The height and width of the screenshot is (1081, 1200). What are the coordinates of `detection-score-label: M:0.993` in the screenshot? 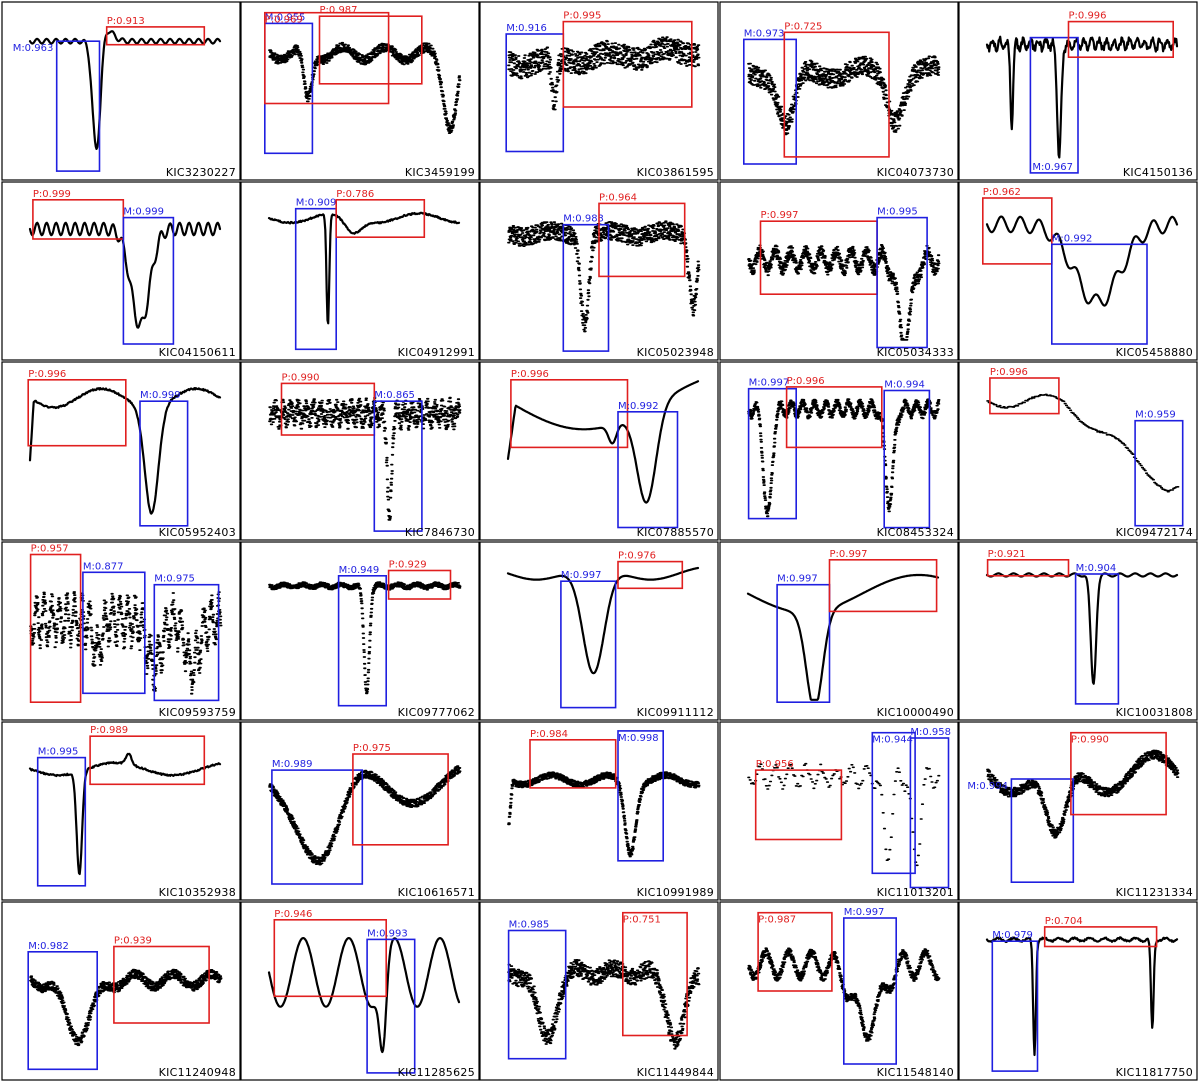 It's located at (387, 933).